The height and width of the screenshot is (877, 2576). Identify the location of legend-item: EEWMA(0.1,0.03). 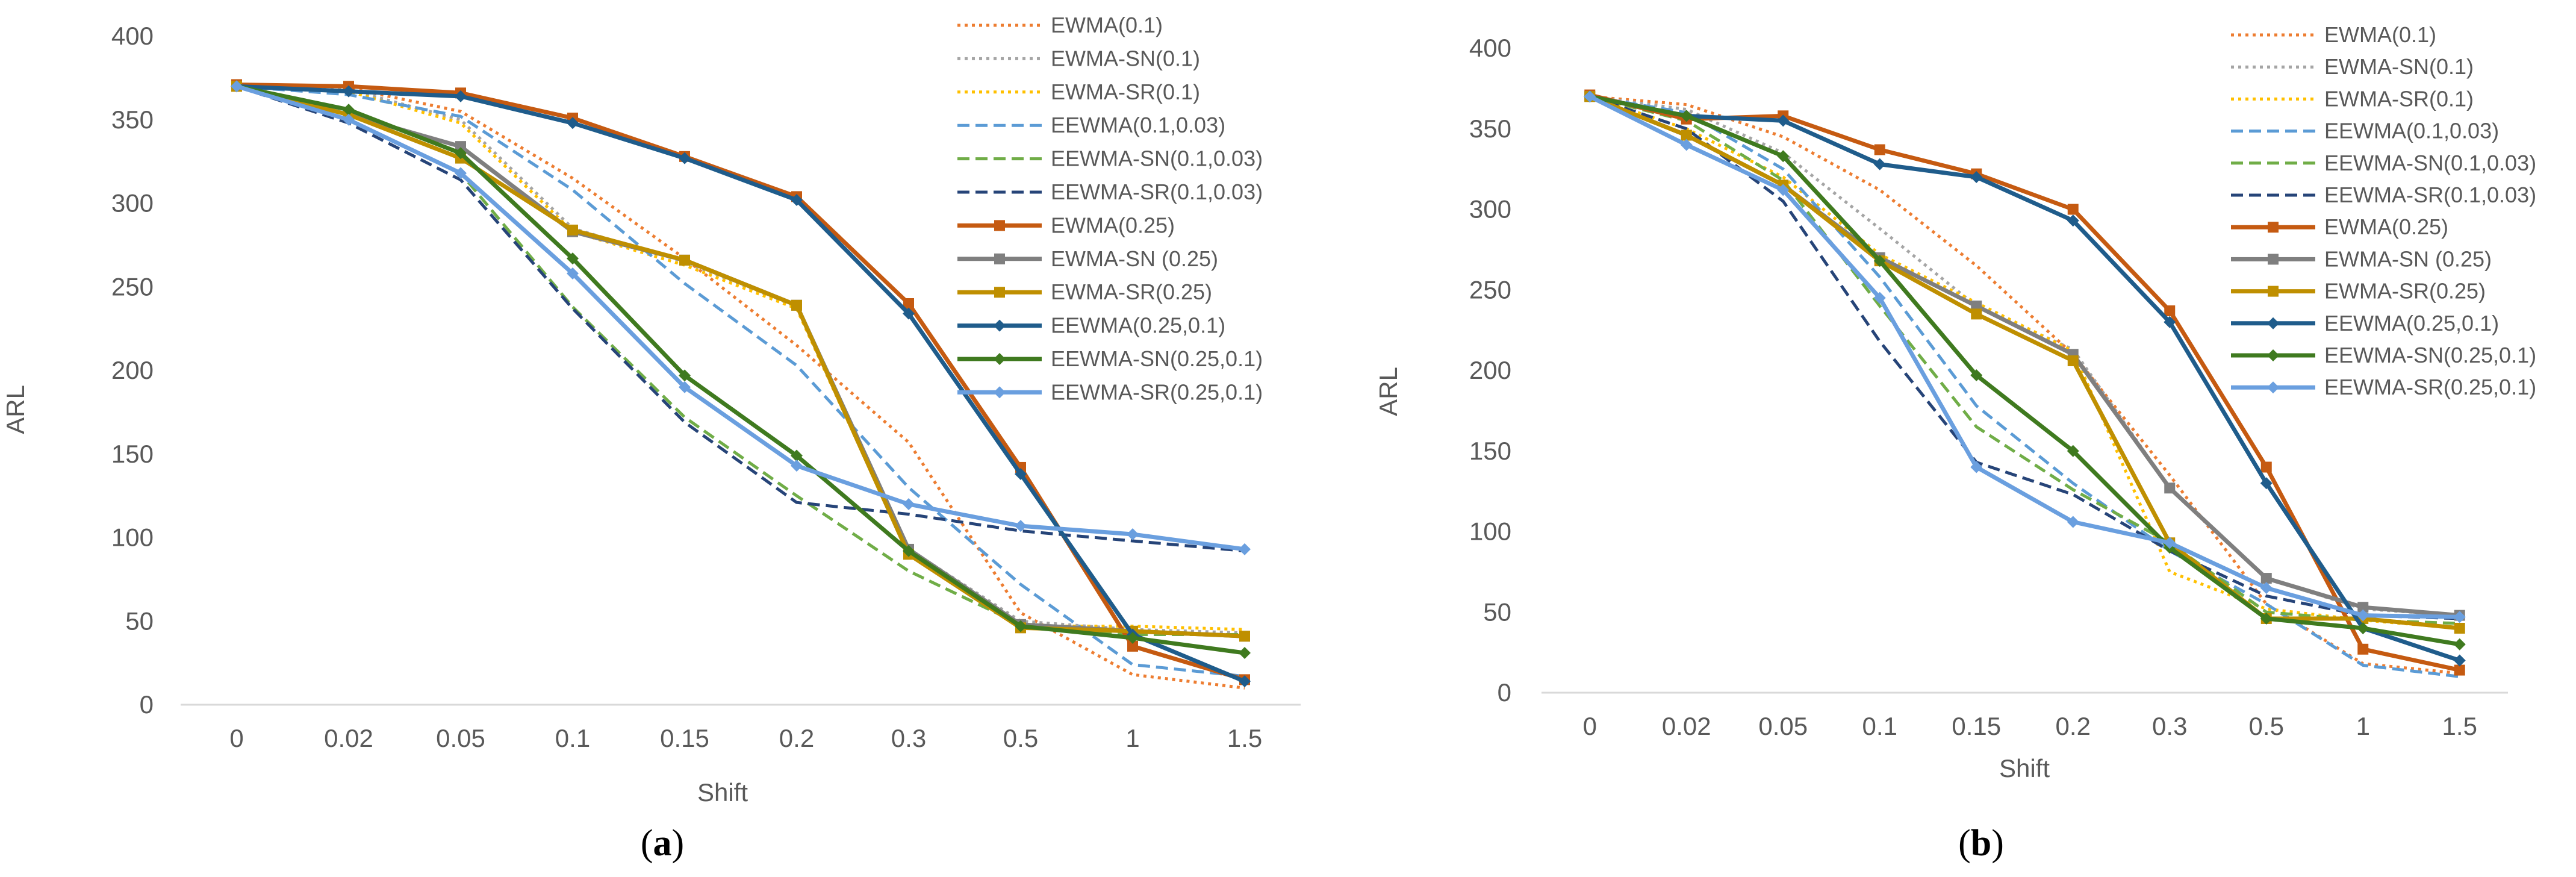
(1091, 125).